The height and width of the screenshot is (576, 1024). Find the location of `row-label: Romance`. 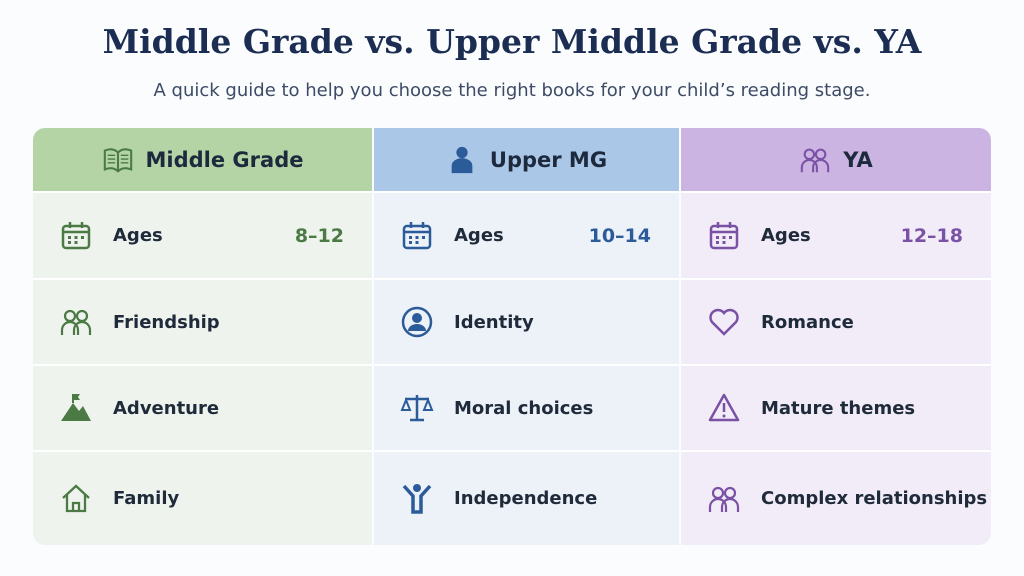

row-label: Romance is located at coordinates (807, 322).